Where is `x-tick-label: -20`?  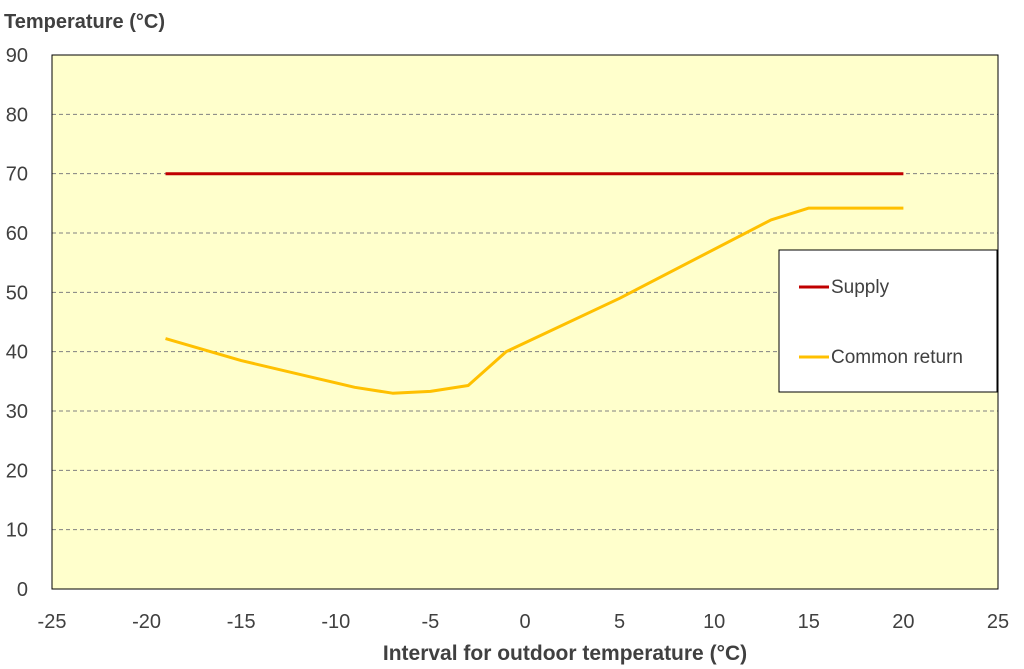
x-tick-label: -20 is located at coordinates (146, 622).